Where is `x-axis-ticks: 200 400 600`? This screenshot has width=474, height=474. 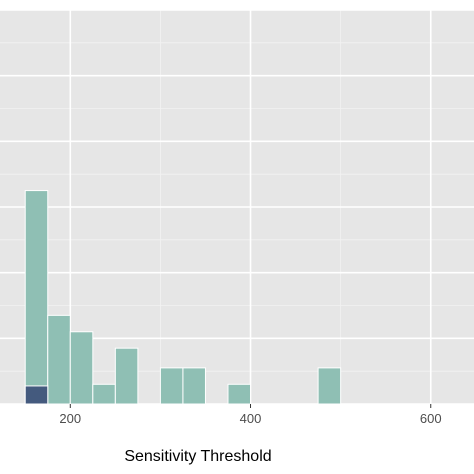 x-axis-ticks: 200 400 600 is located at coordinates (250, 415).